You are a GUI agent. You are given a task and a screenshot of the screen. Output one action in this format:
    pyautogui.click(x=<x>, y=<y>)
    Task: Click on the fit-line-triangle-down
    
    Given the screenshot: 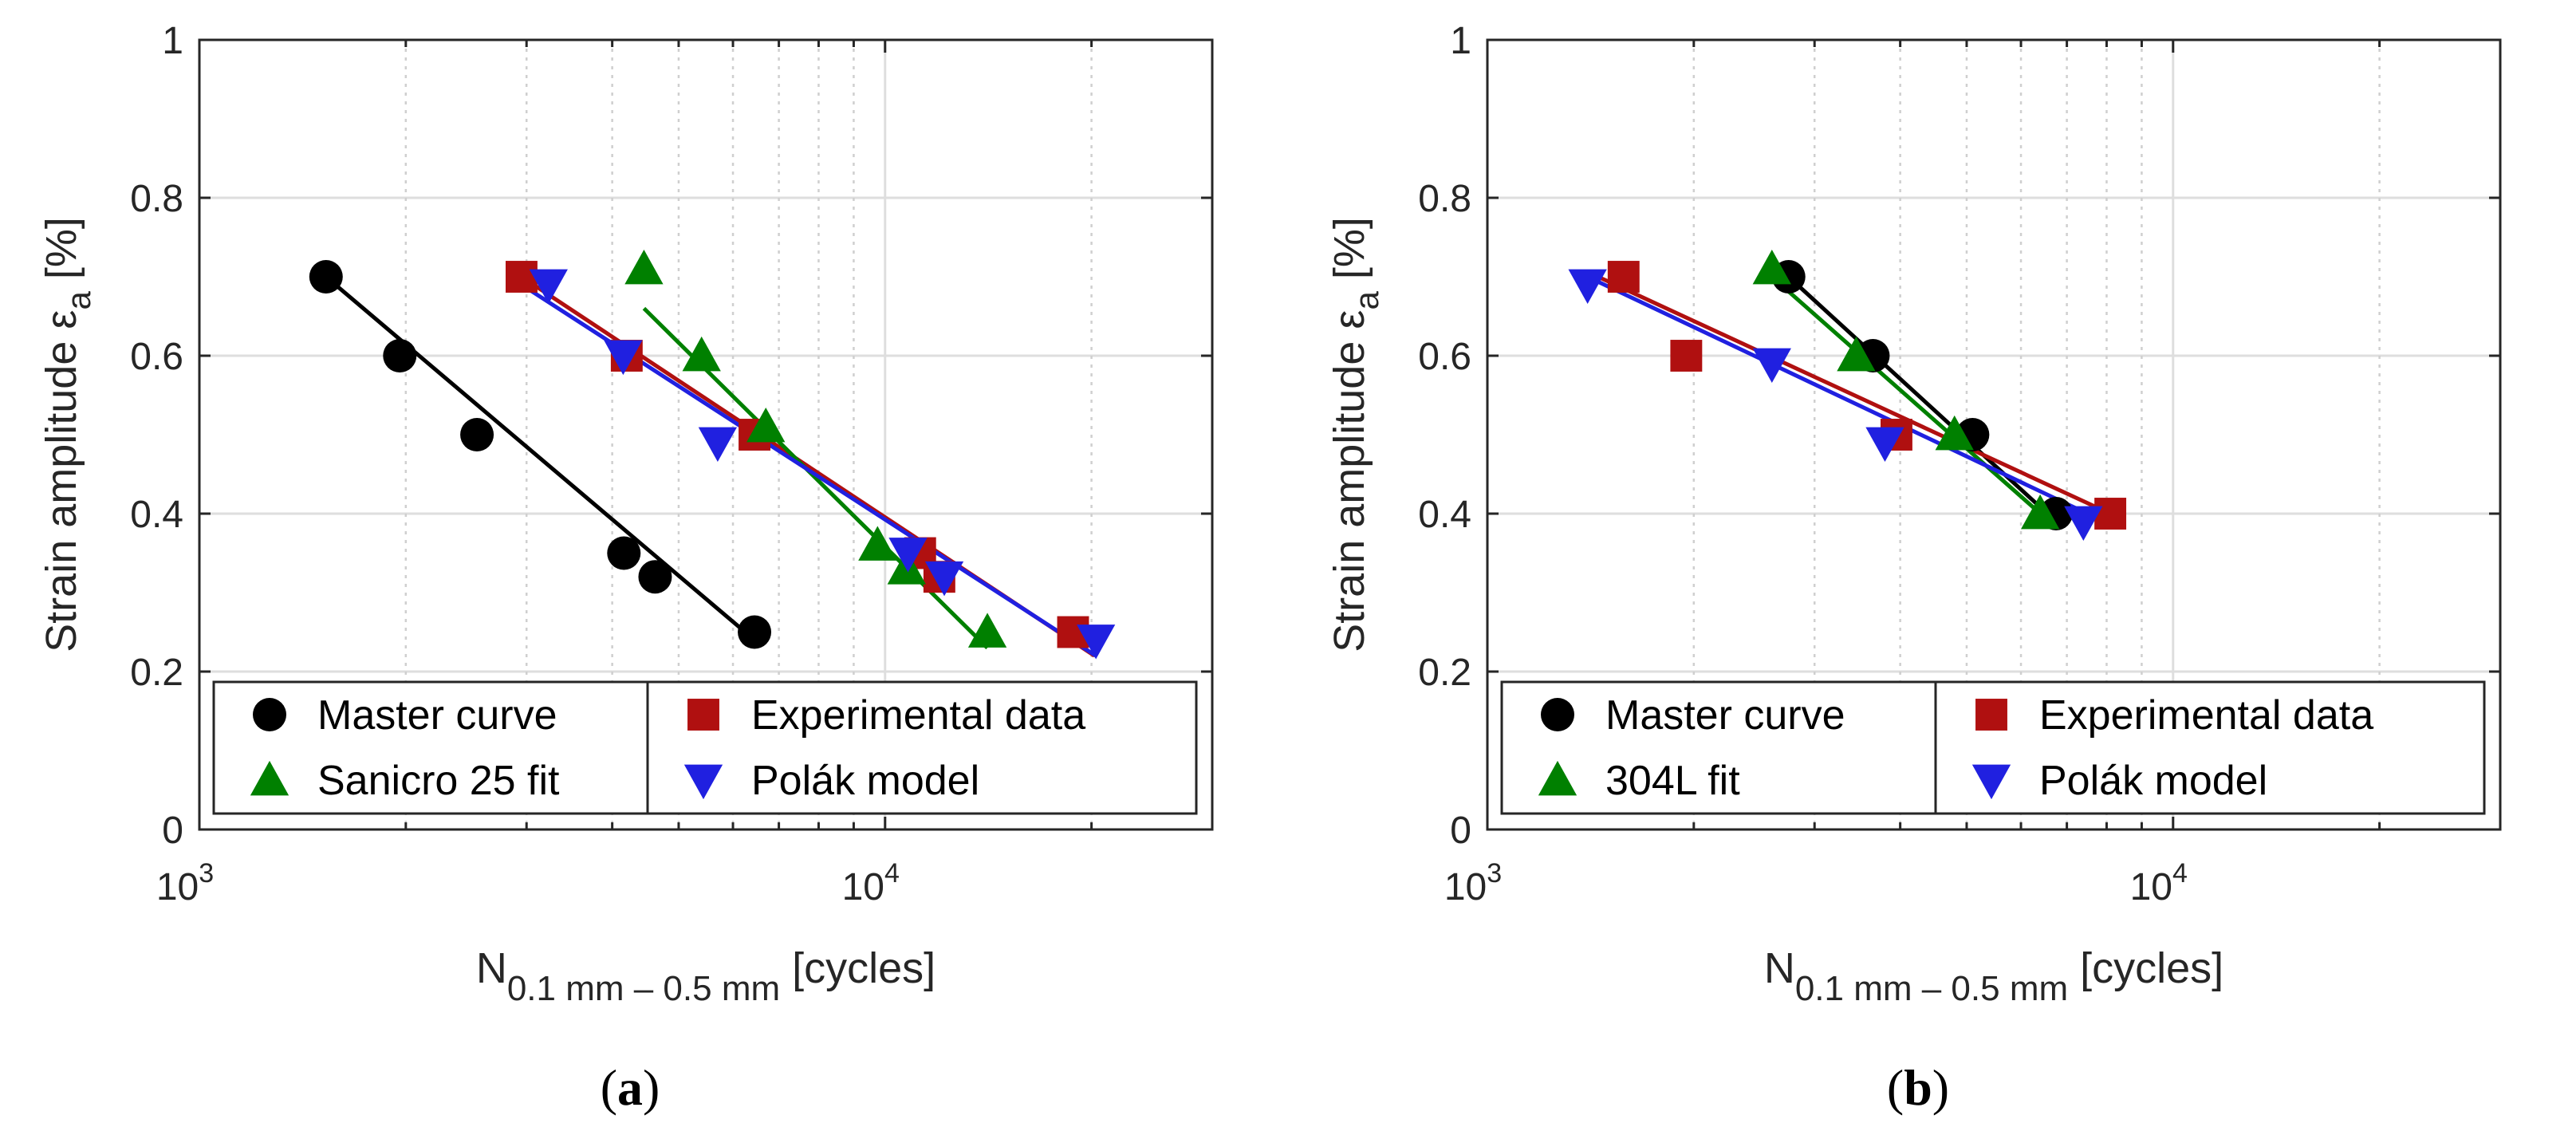 What is the action you would take?
    pyautogui.click(x=1837, y=395)
    